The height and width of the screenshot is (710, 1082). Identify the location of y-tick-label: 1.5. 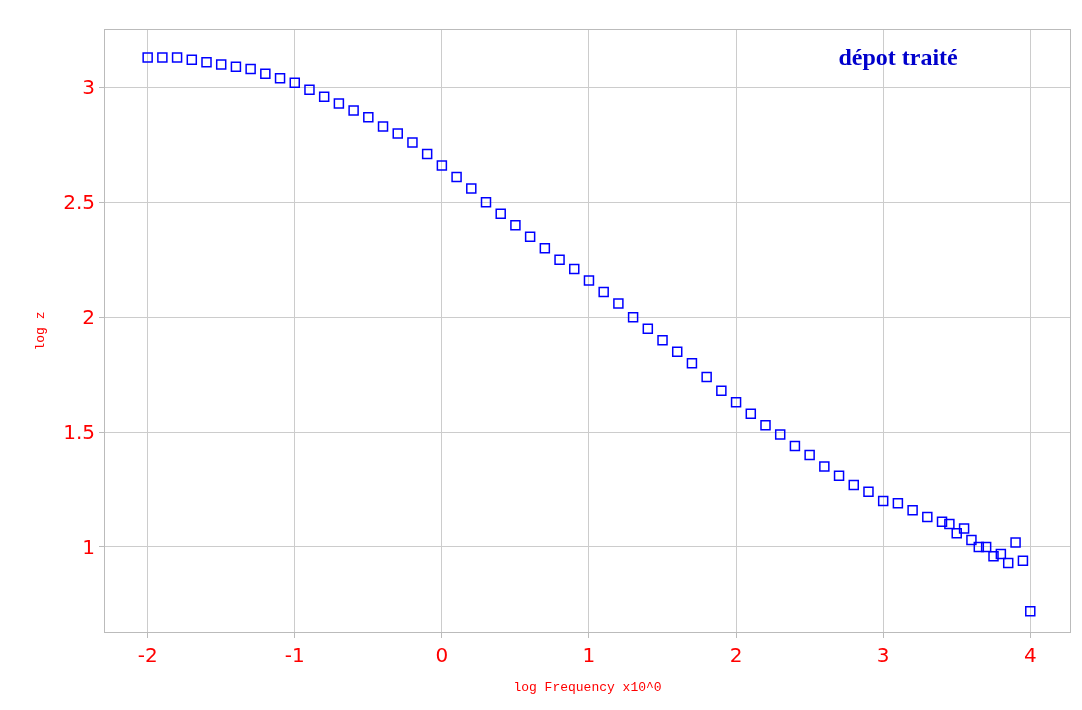
(79, 432).